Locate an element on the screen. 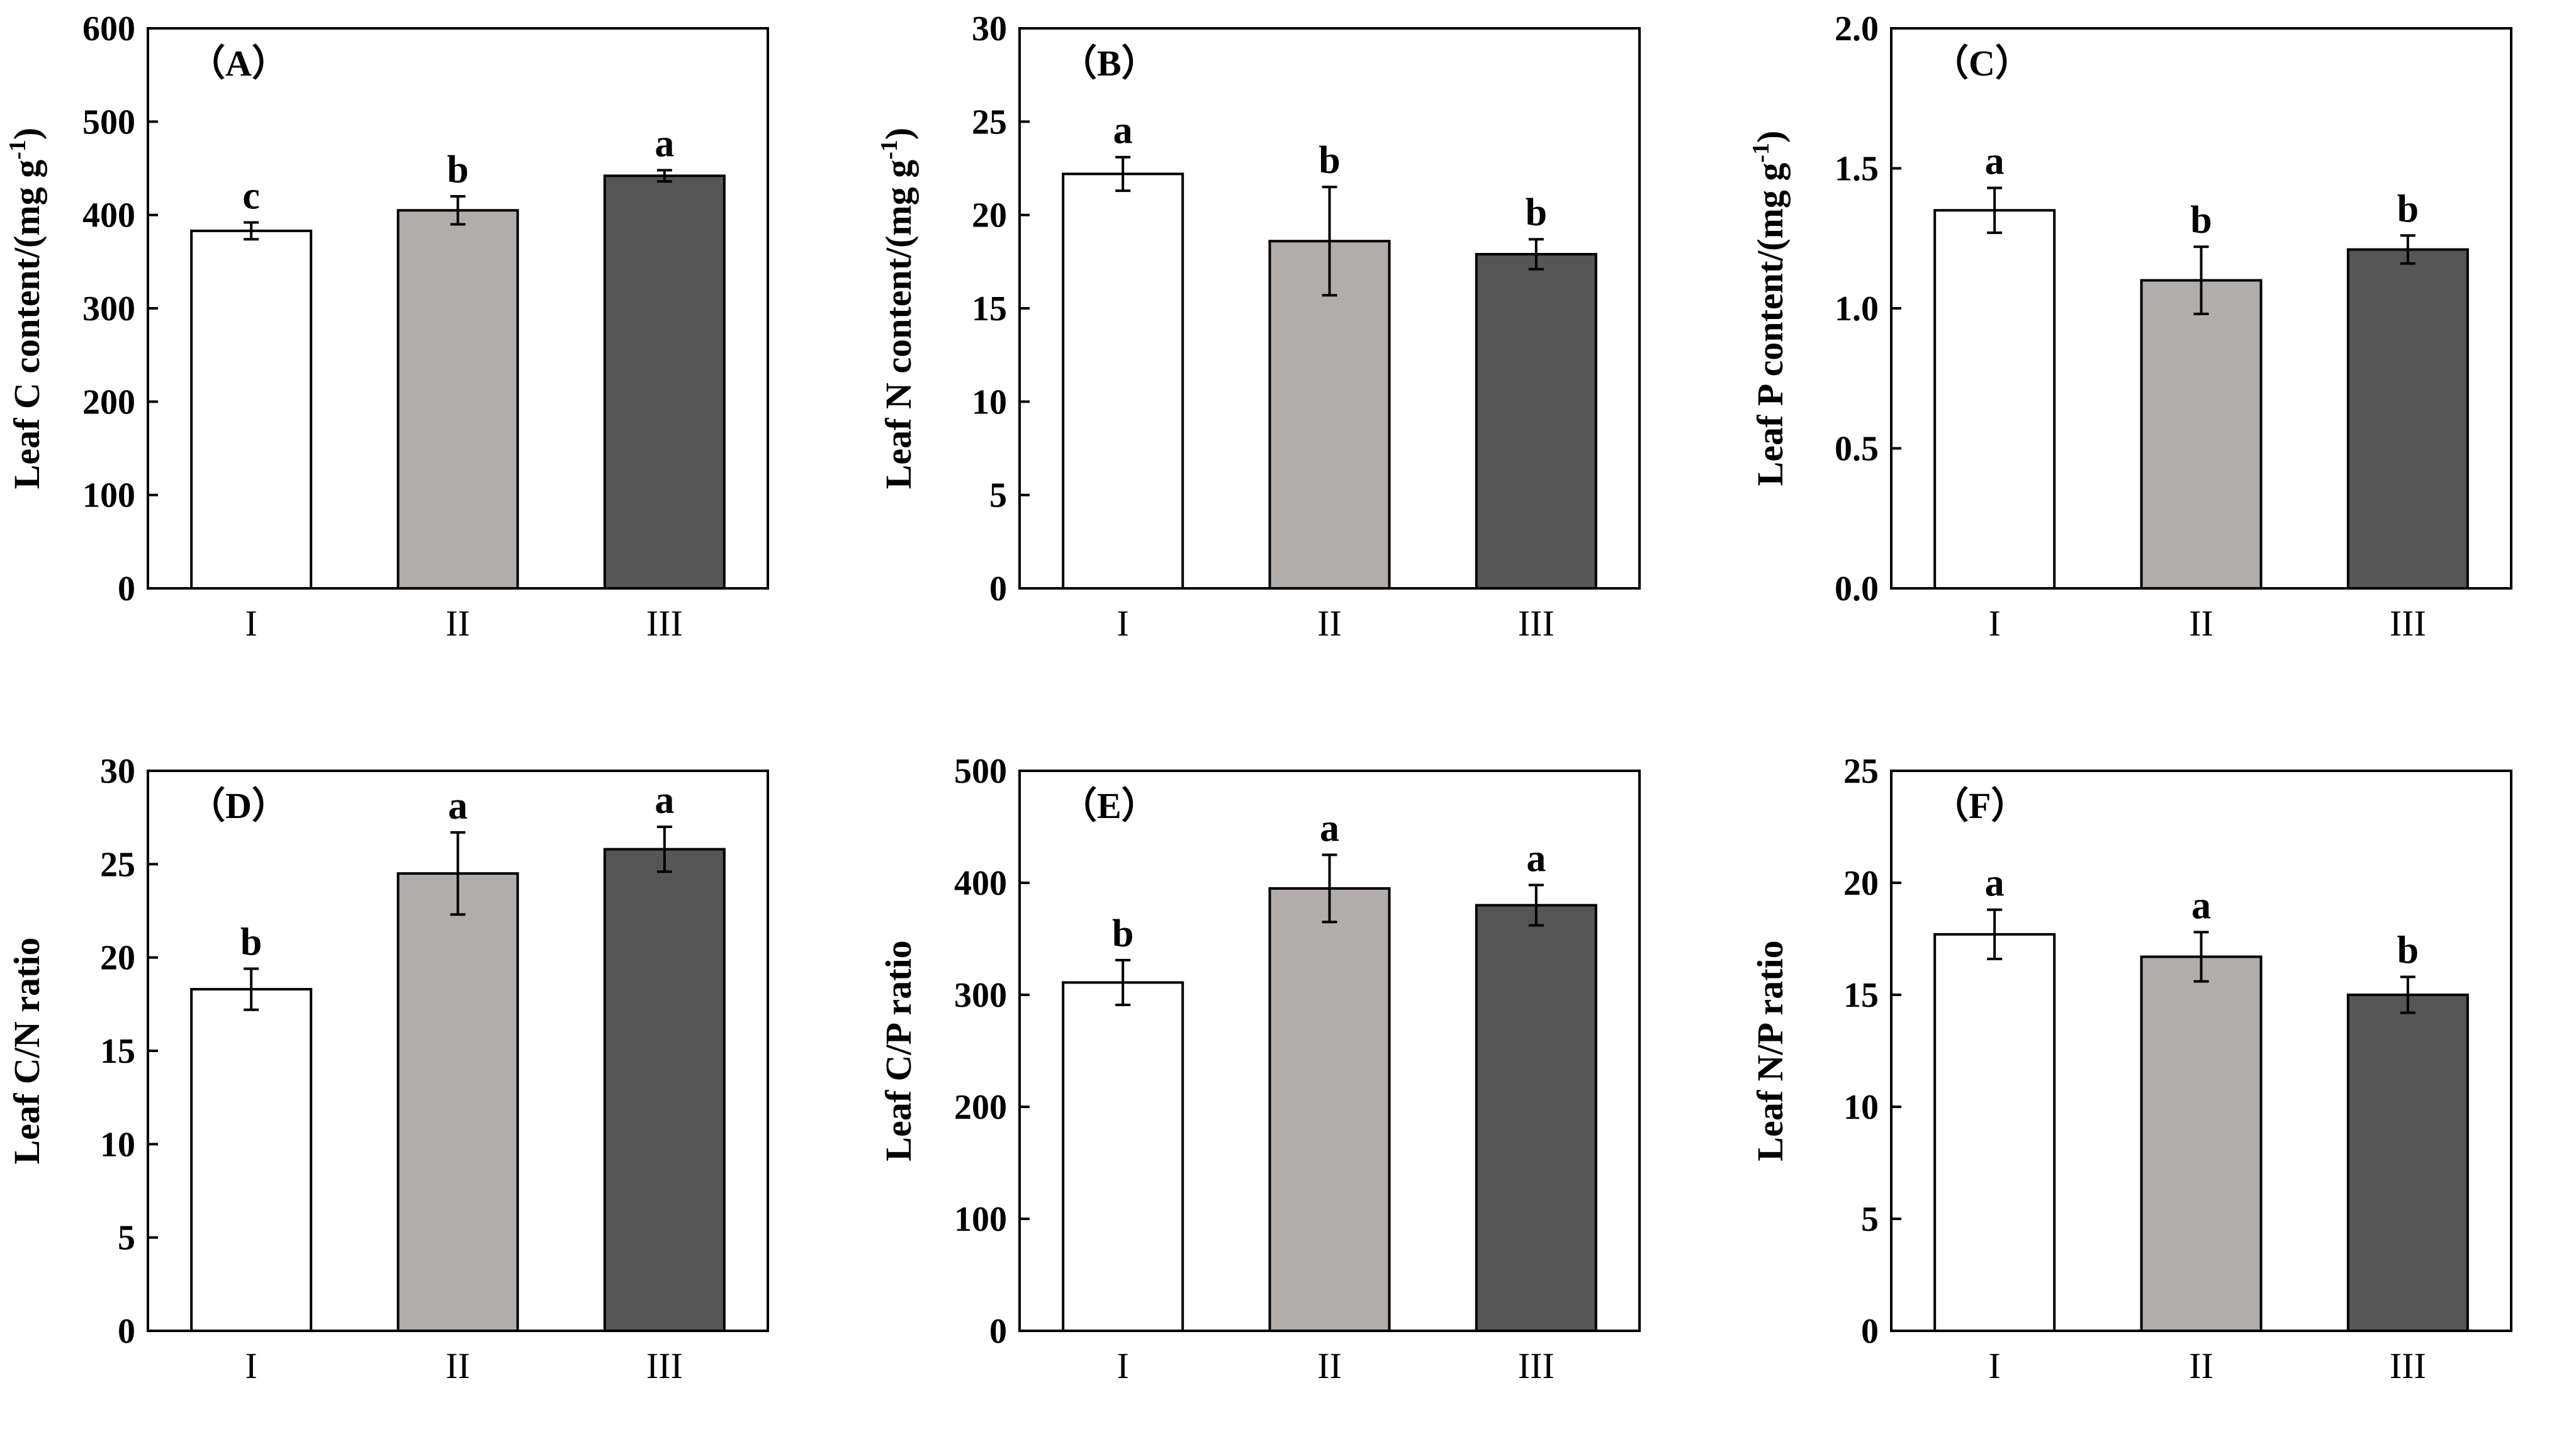  panel-b-category-label: I is located at coordinates (1123, 623).